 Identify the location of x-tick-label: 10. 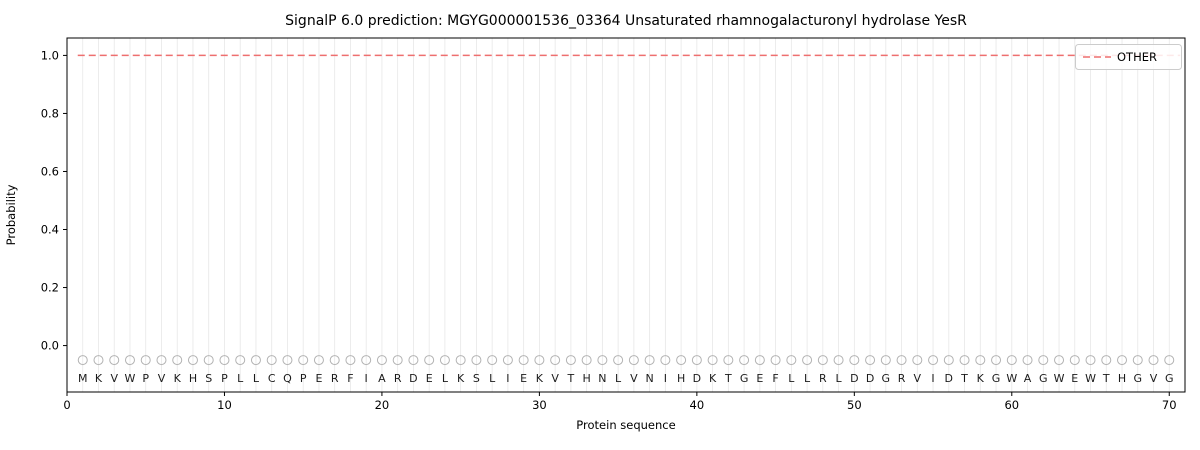
(224, 405).